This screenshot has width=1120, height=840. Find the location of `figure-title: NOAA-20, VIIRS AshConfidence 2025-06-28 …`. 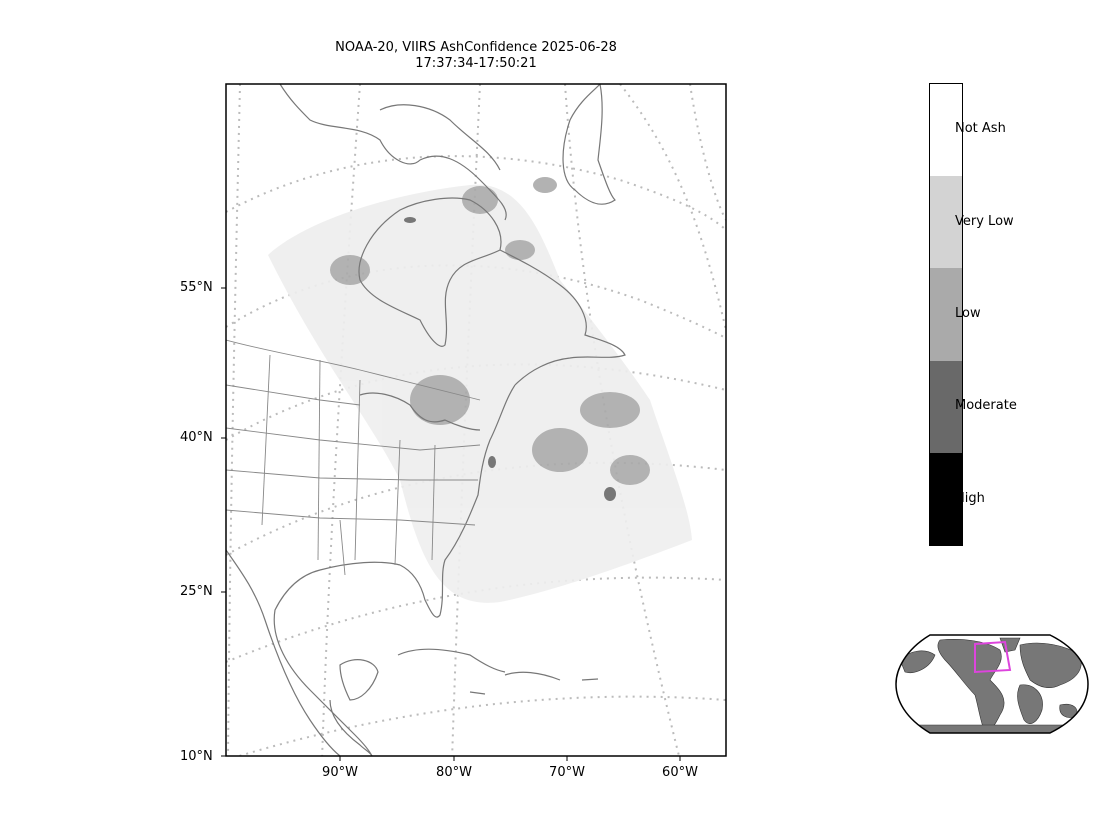

figure-title: NOAA-20, VIIRS AshConfidence 2025-06-28 … is located at coordinates (476, 56).